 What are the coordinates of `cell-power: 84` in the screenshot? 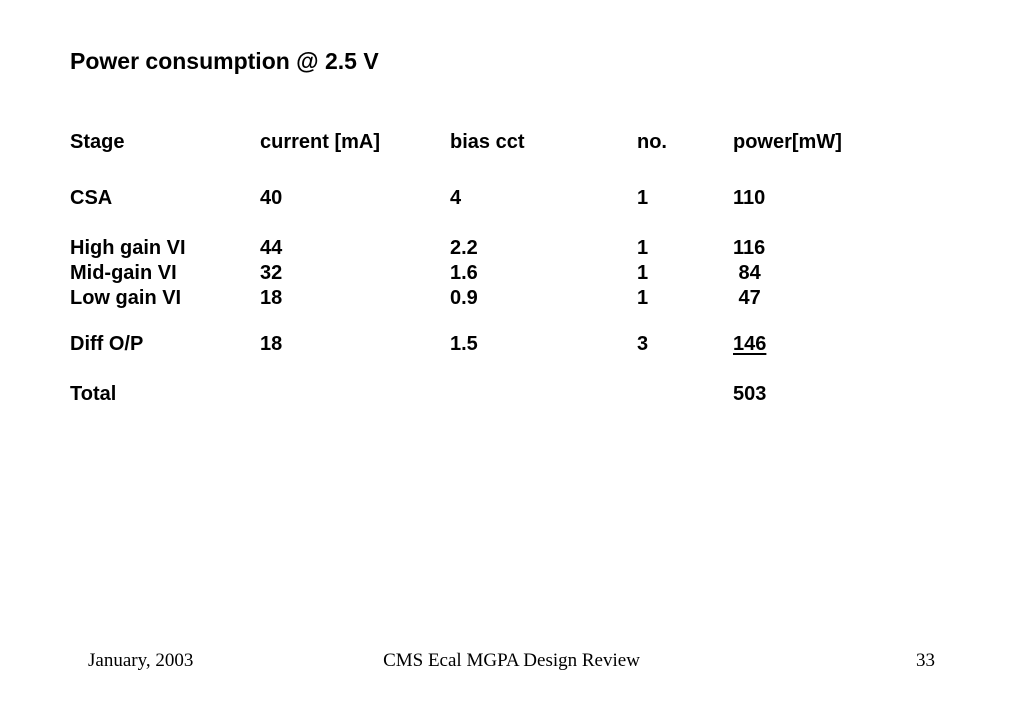 It's located at (747, 273).